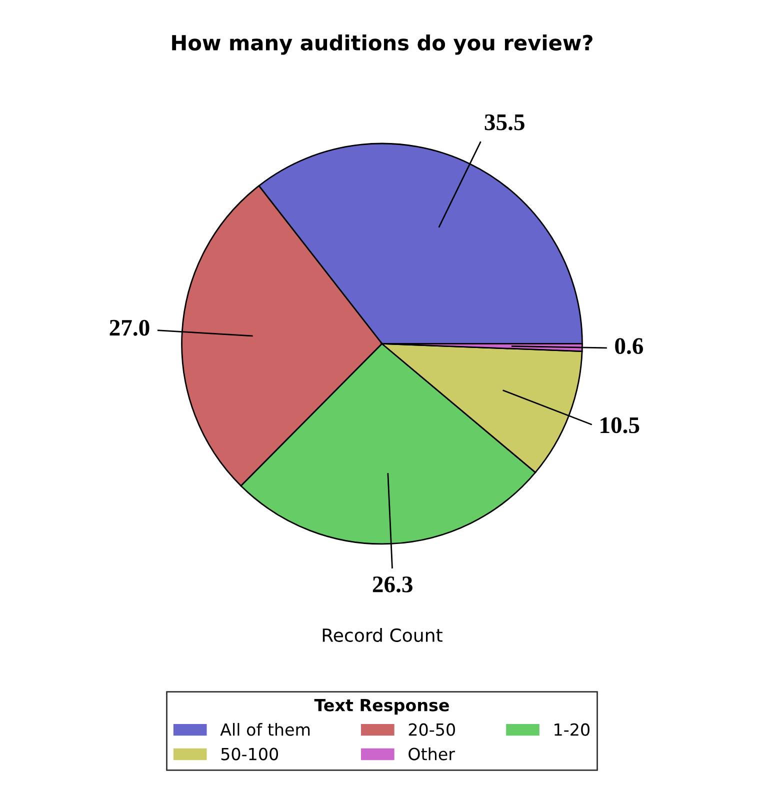  Describe the element at coordinates (265, 729) in the screenshot. I see `legend-label: All of them` at that location.